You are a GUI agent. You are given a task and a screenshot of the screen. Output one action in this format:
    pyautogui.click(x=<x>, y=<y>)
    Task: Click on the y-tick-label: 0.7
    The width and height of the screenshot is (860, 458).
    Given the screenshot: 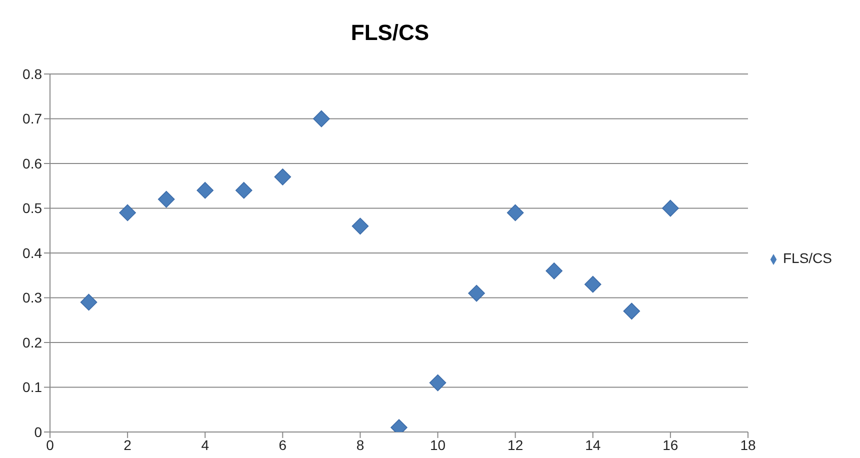 What is the action you would take?
    pyautogui.click(x=32, y=118)
    